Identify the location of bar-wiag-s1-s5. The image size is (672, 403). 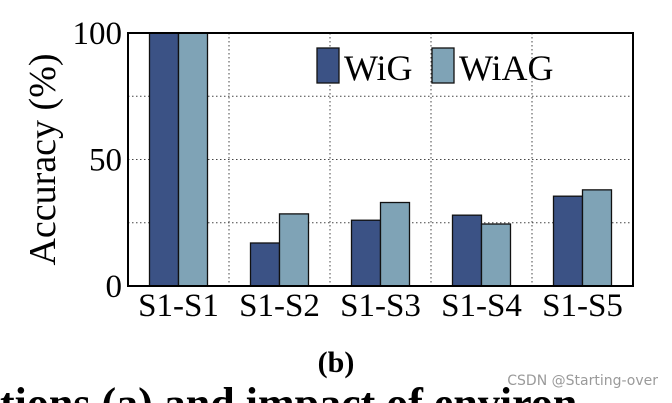
(597, 238).